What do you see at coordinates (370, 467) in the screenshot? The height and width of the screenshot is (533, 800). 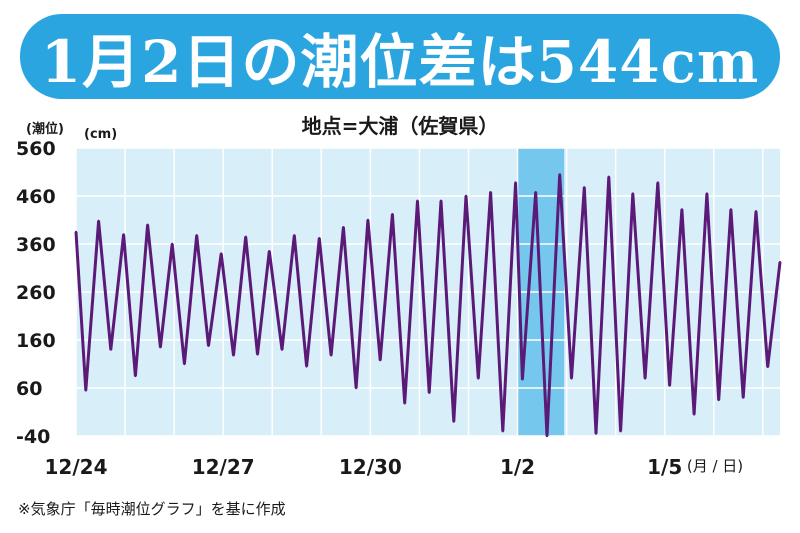 I see `x-tick-label: 12/30` at bounding box center [370, 467].